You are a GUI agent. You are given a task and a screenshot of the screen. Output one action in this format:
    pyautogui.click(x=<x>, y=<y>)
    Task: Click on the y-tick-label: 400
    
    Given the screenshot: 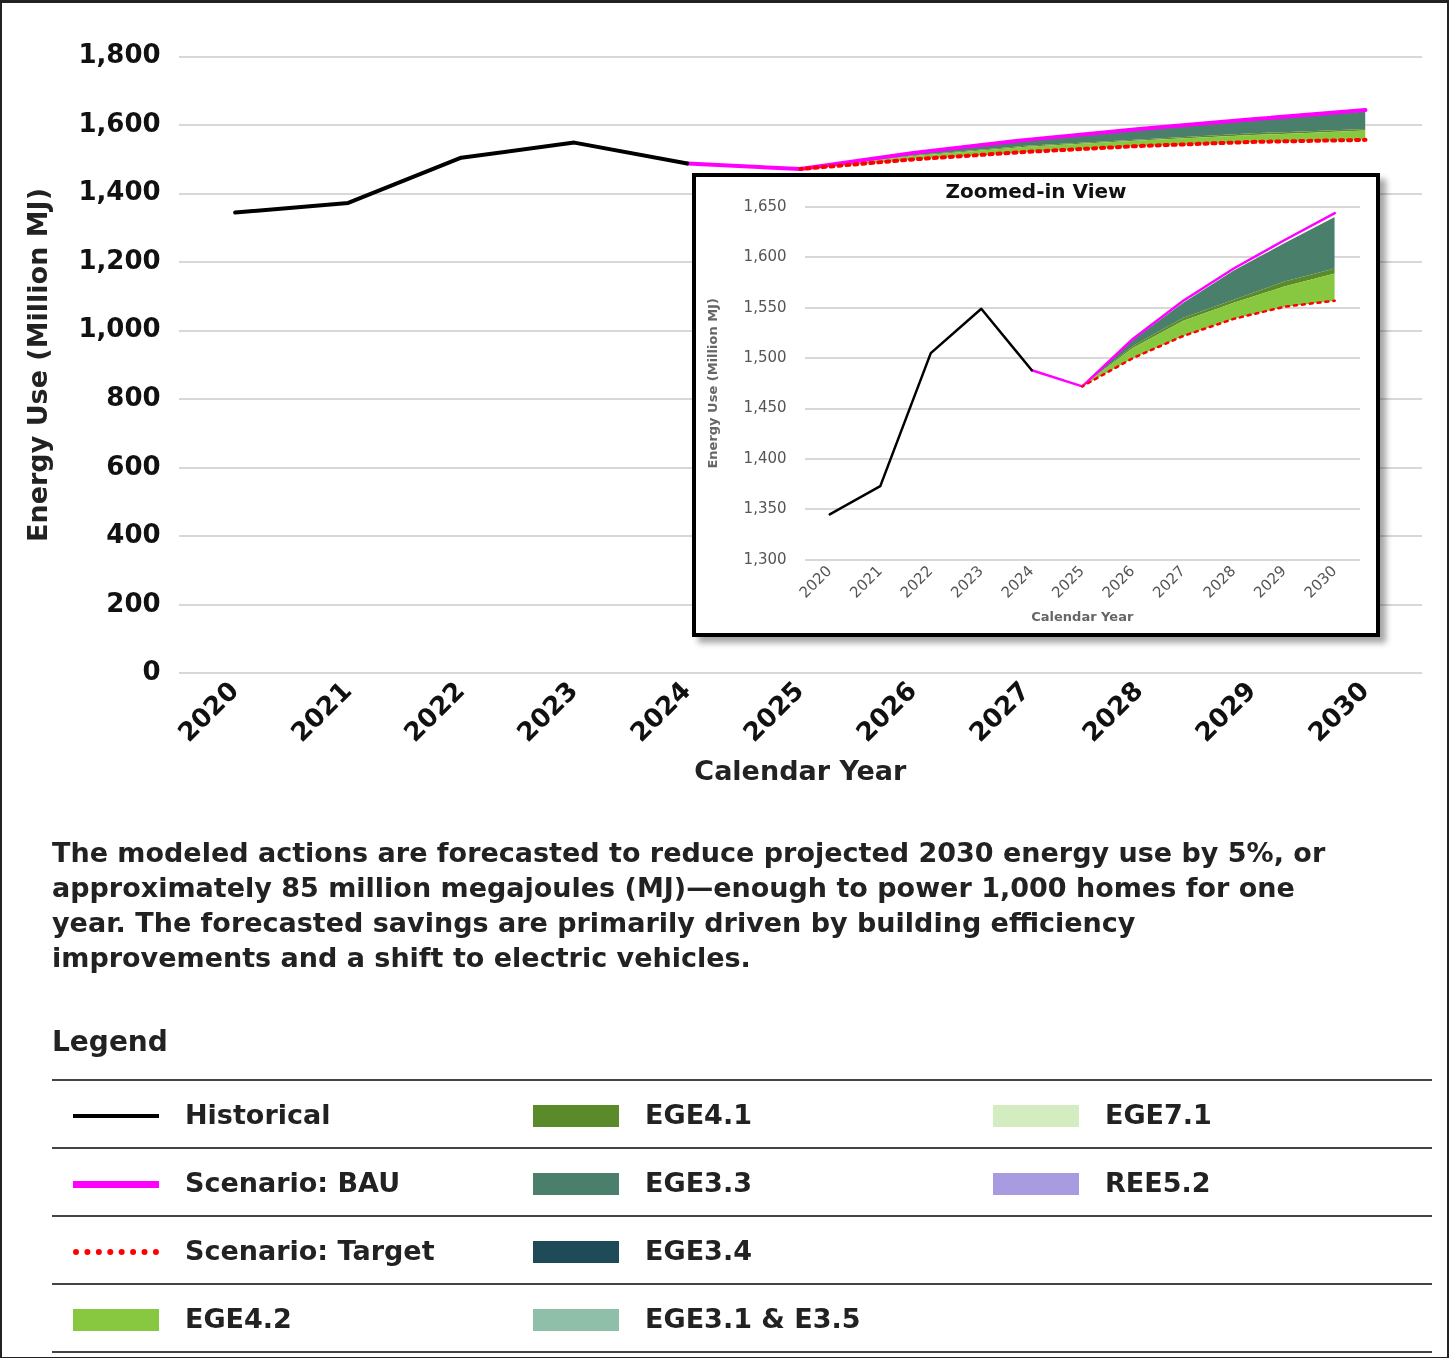 What is the action you would take?
    pyautogui.click(x=133, y=534)
    